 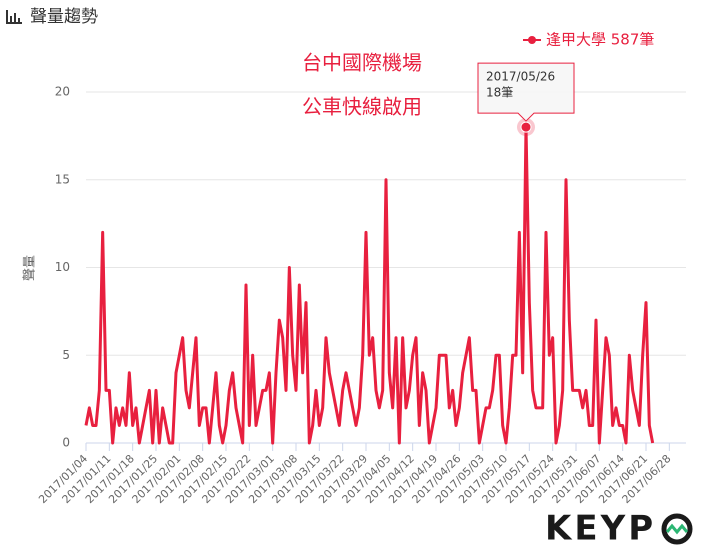 I want to click on tooltip-box, so click(x=526, y=92).